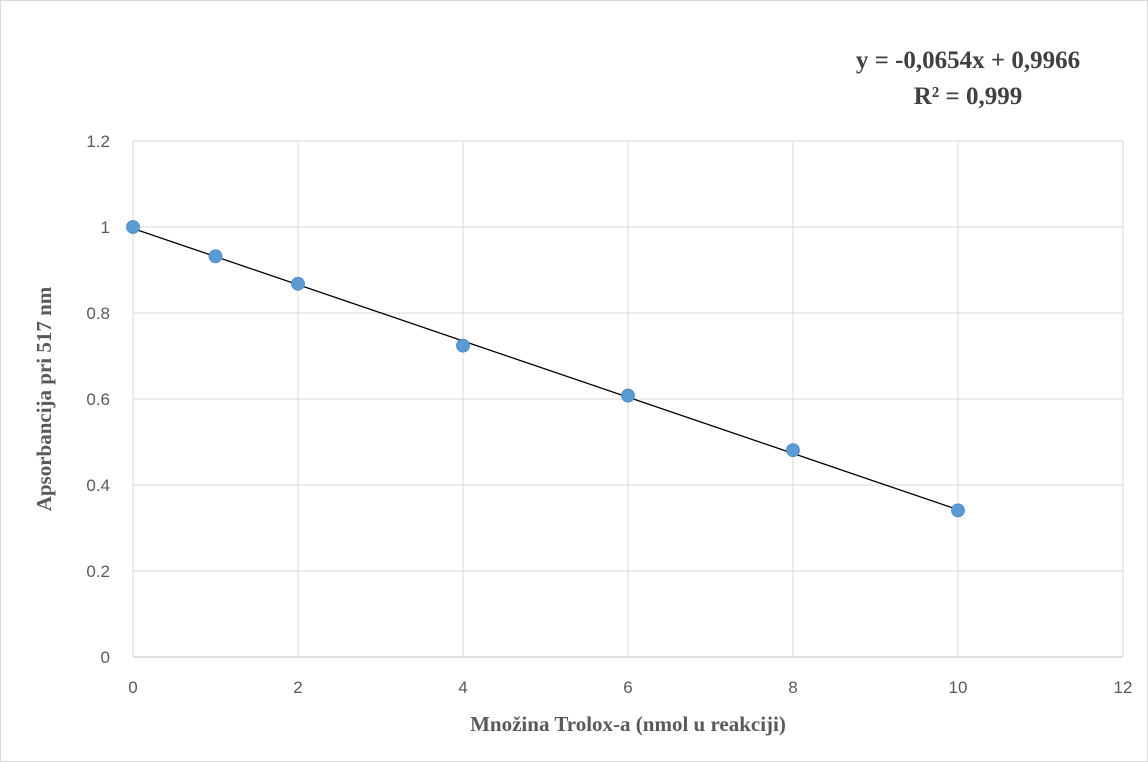 Image resolution: width=1148 pixels, height=762 pixels. I want to click on x-tick-label: 10, so click(958, 687).